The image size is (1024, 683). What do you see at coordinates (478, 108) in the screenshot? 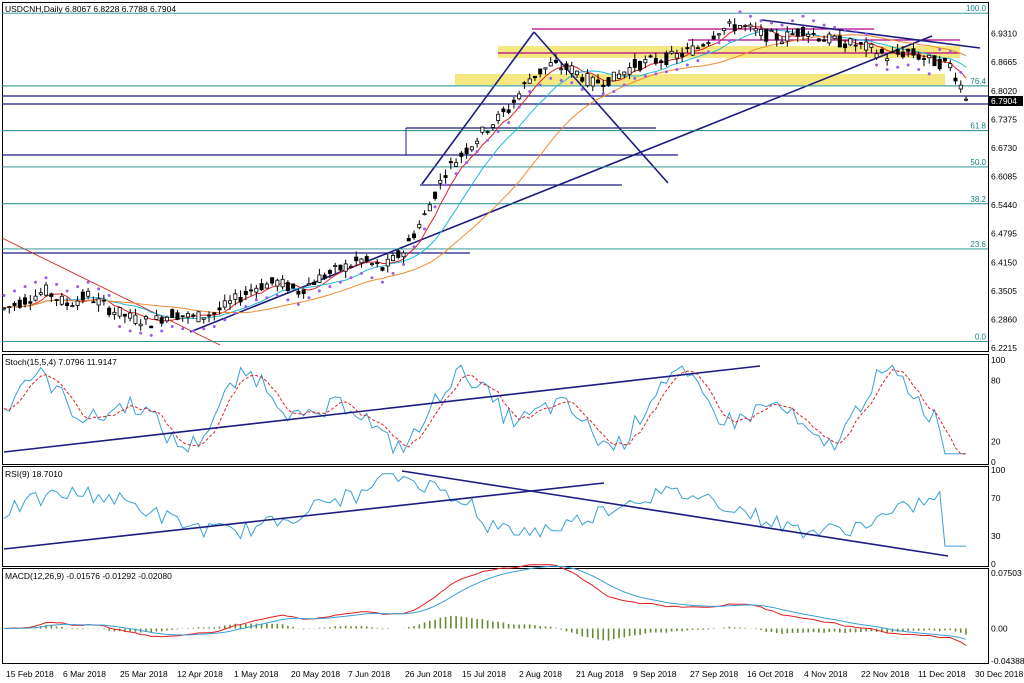
I see `trendline` at bounding box center [478, 108].